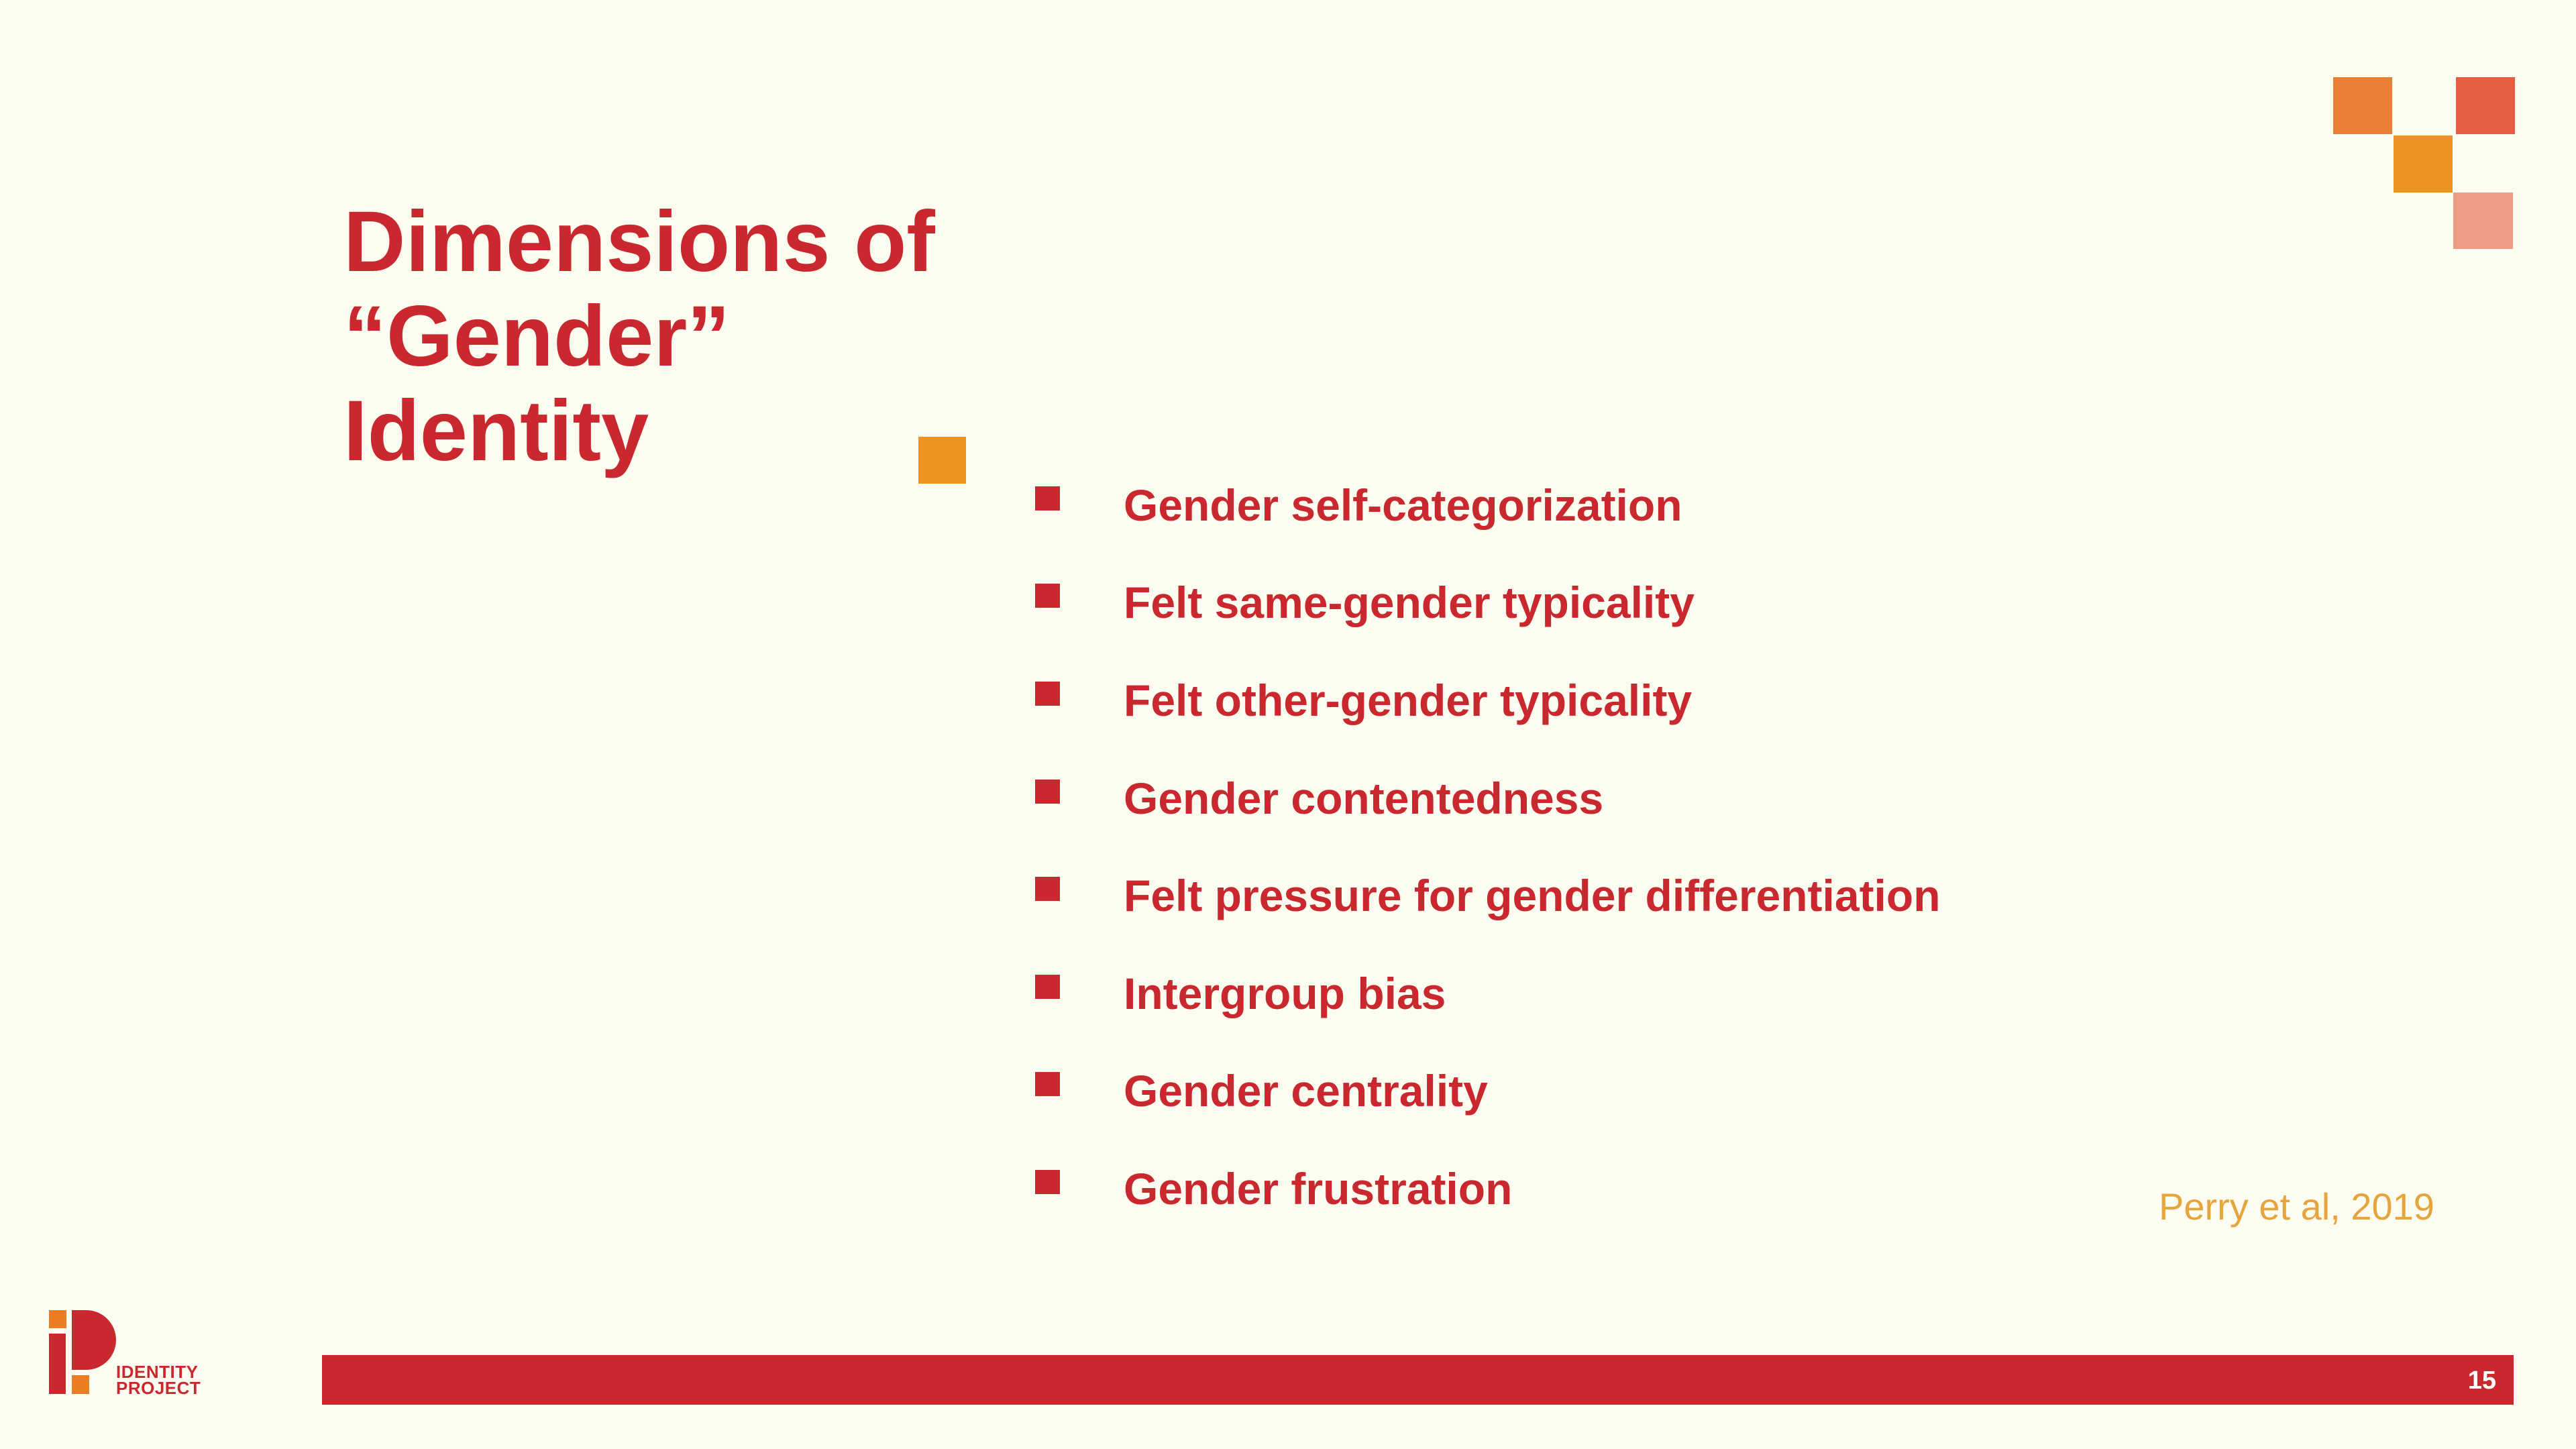  What do you see at coordinates (942, 460) in the screenshot?
I see `accent-square` at bounding box center [942, 460].